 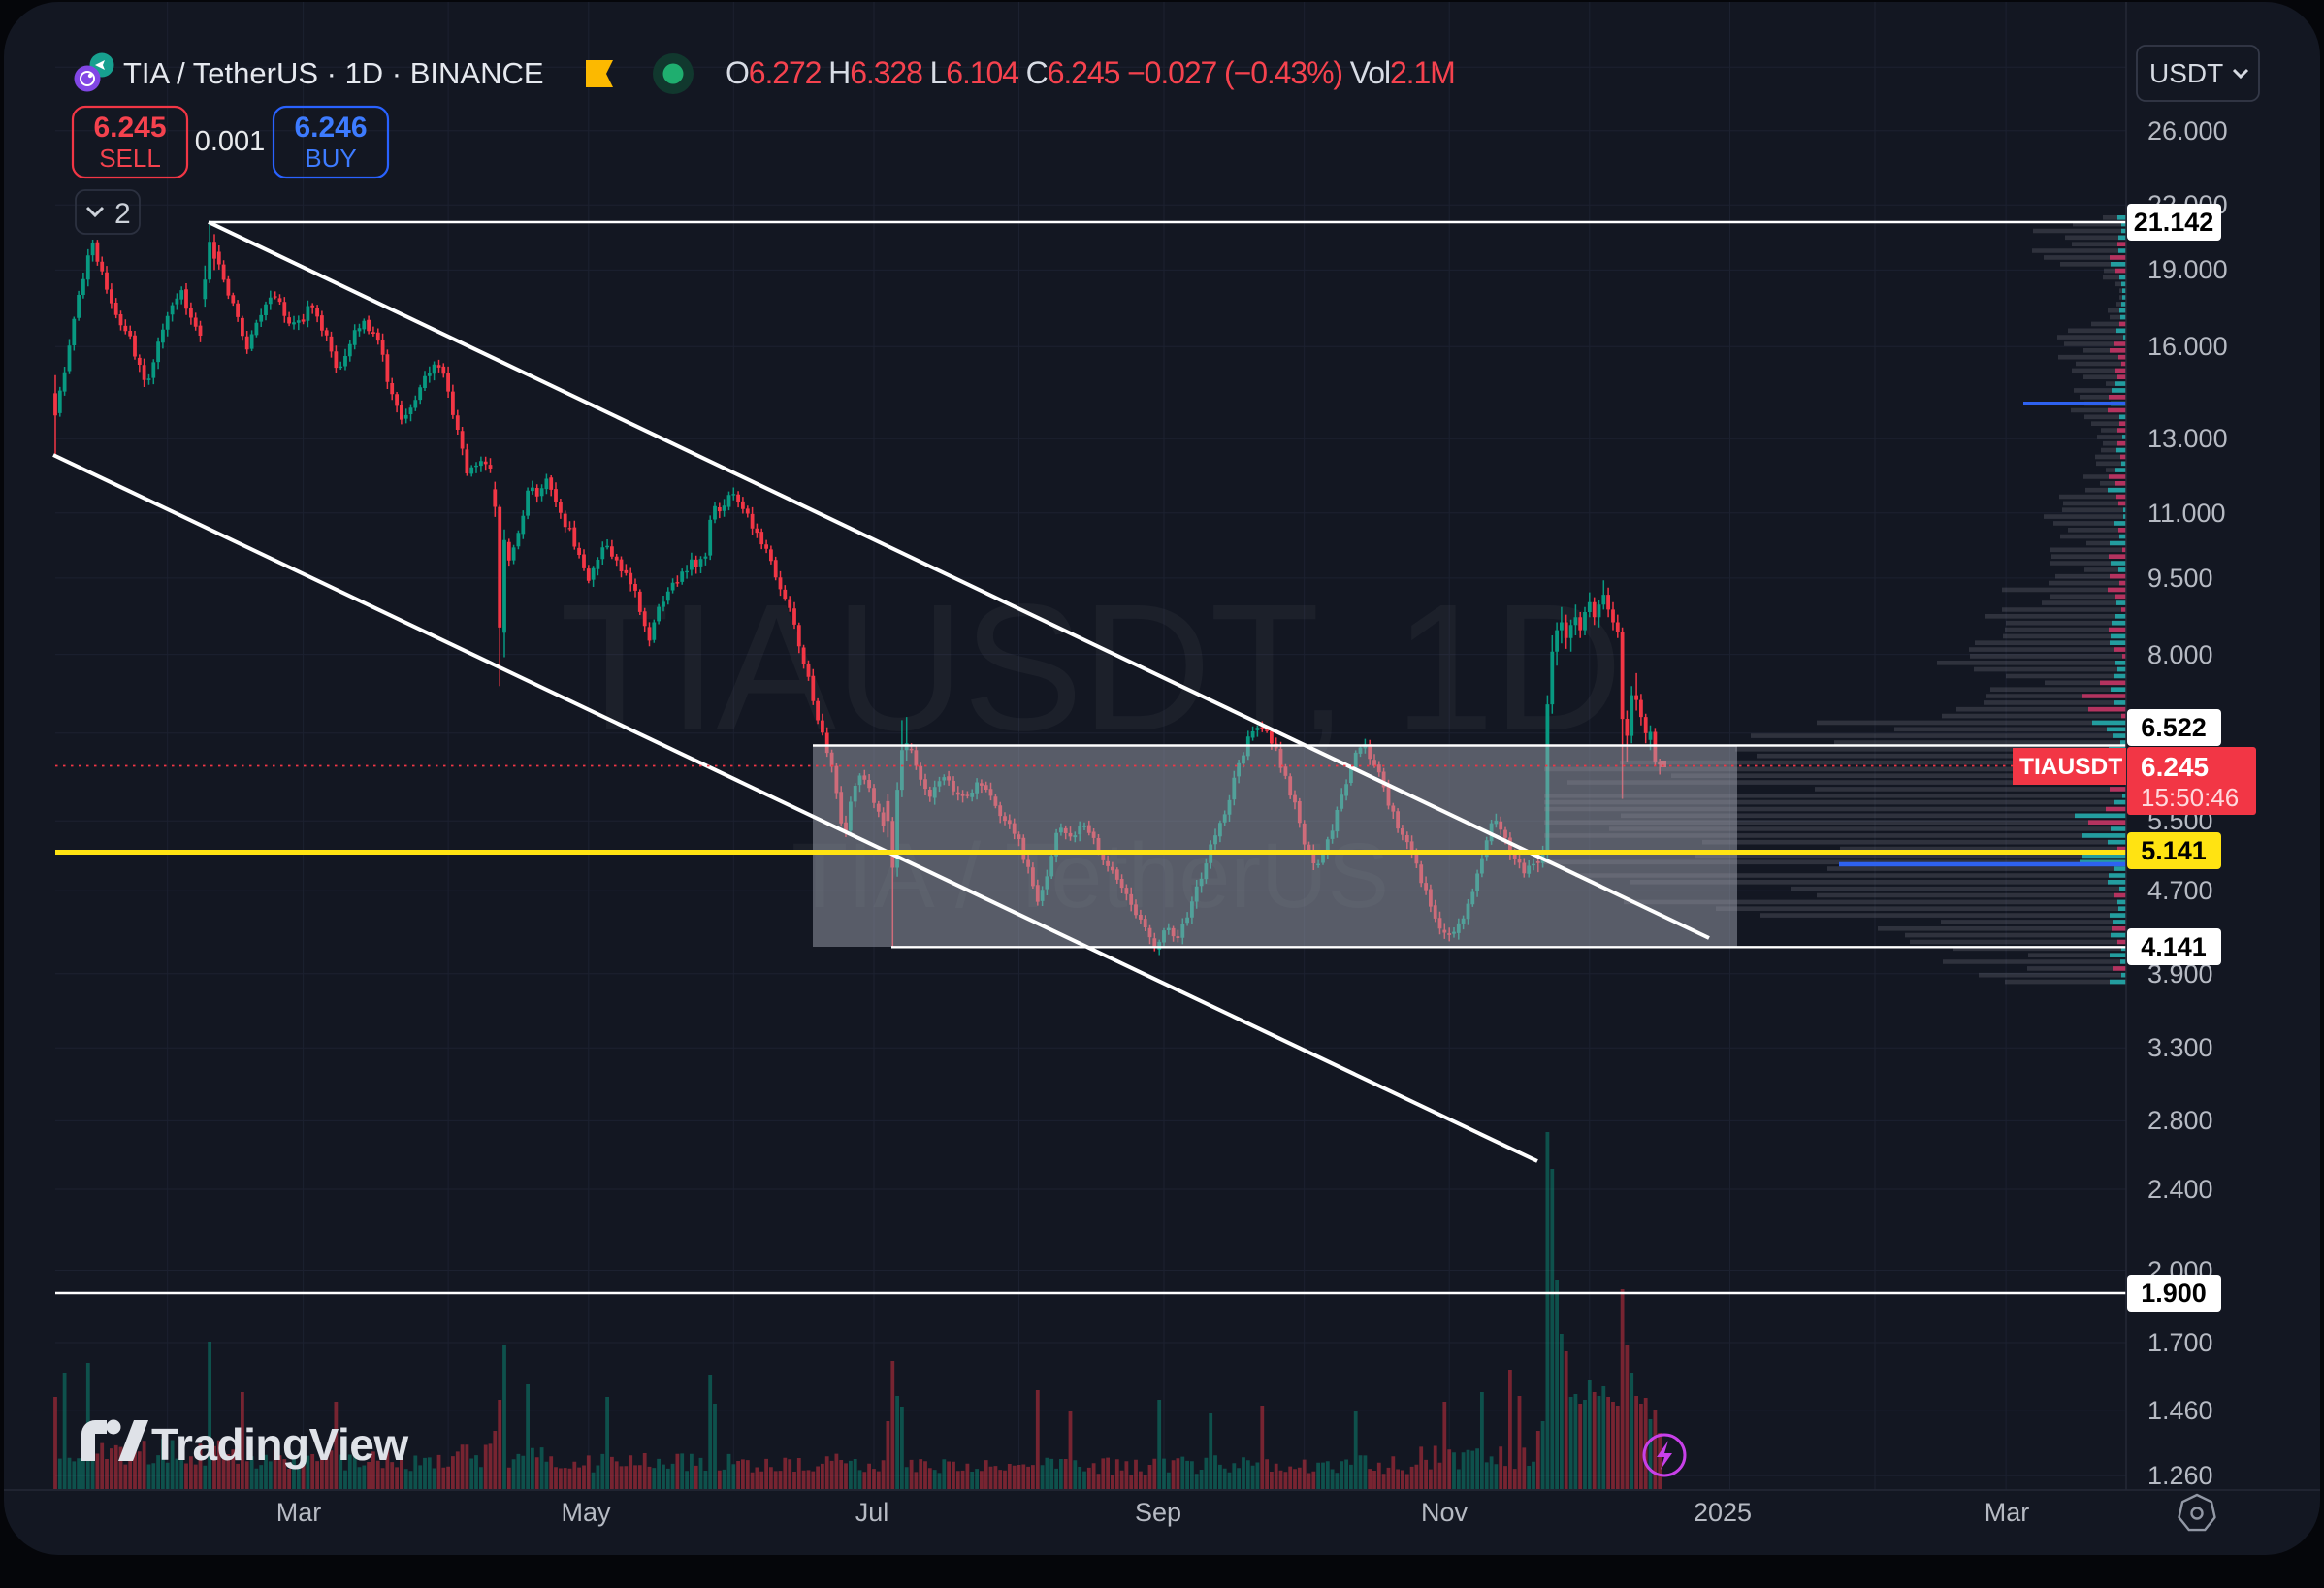 I want to click on svg-text: Jul, so click(x=872, y=1512).